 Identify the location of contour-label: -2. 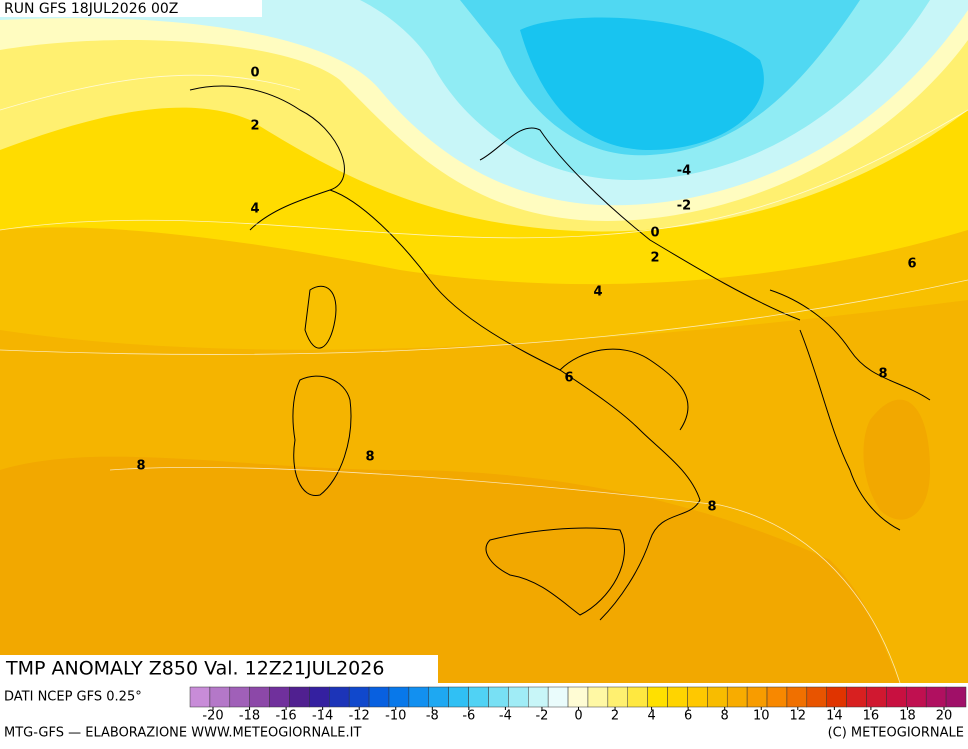
(684, 206).